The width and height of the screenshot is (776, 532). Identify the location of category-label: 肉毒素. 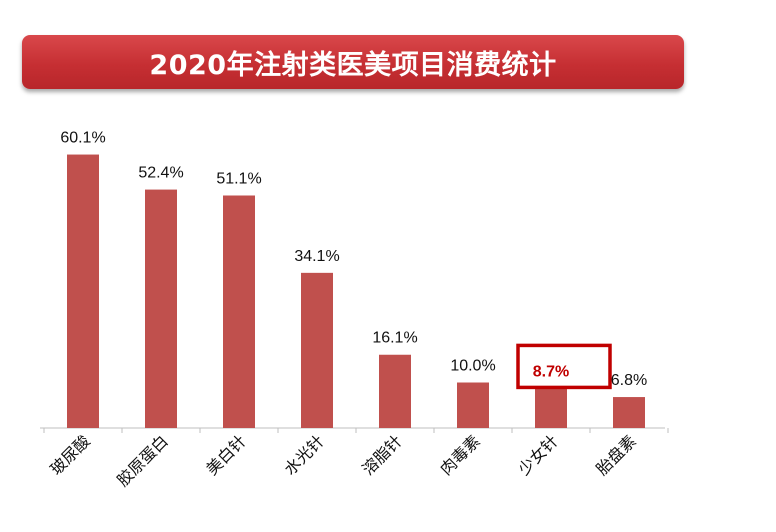
(459, 454).